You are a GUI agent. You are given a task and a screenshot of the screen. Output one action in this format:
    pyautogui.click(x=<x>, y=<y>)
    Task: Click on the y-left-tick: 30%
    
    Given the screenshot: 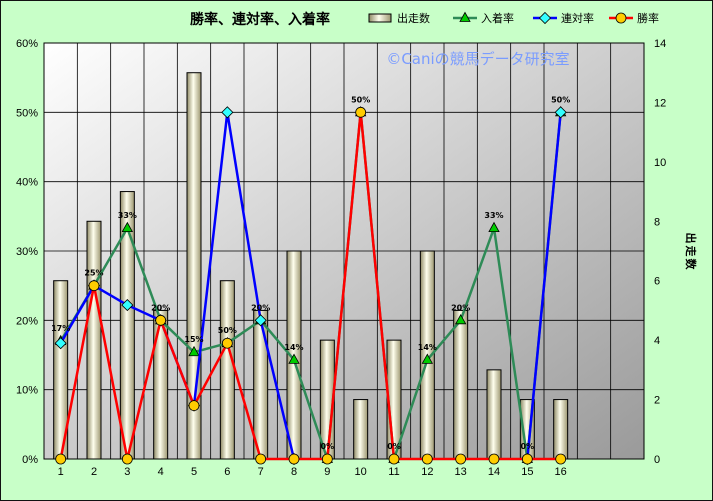 What is the action you would take?
    pyautogui.click(x=27, y=252)
    